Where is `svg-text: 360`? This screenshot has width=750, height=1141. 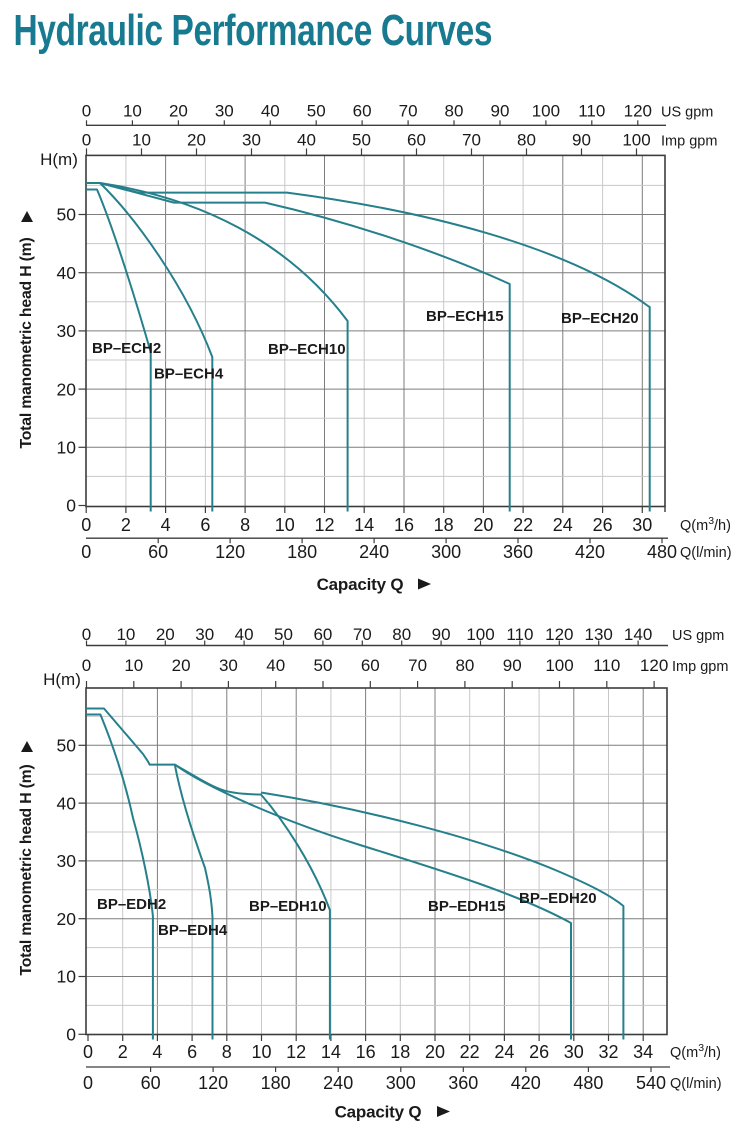 svg-text: 360 is located at coordinates (518, 552).